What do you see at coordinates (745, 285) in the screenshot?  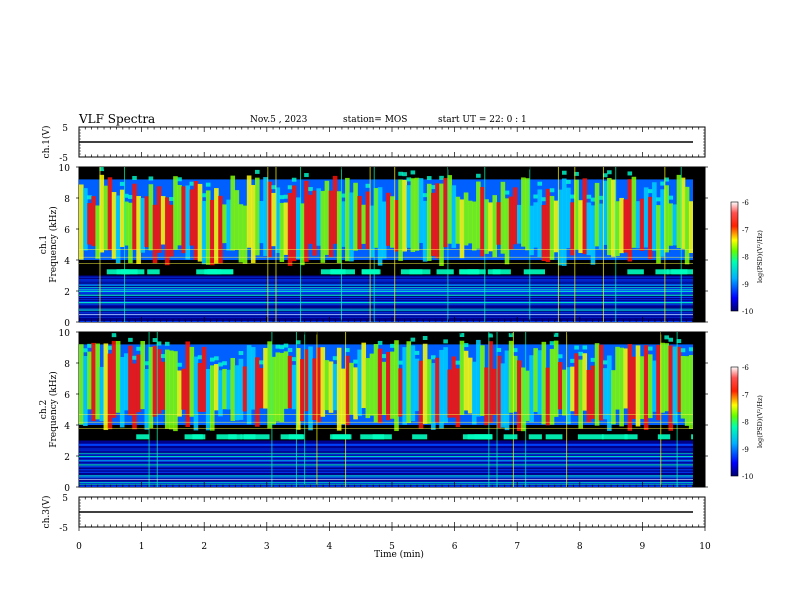 I see `colorbar-tick-label: -9` at bounding box center [745, 285].